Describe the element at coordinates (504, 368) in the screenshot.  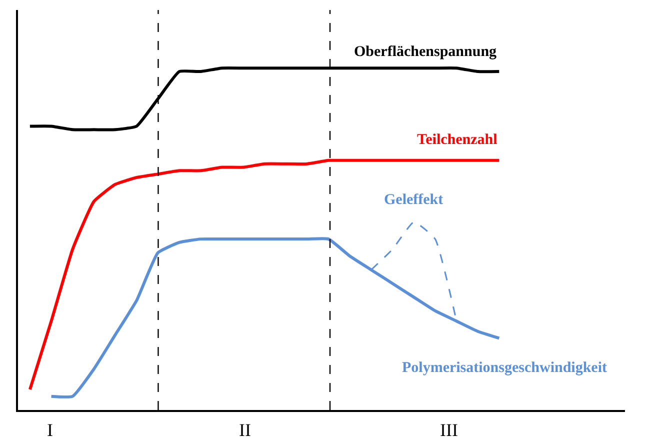
I see `text: Polymerisationsgeschwindigkeit` at that location.